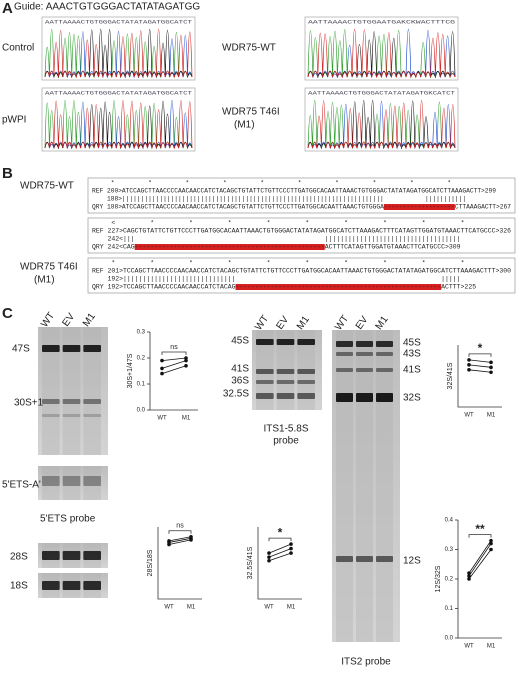 The width and height of the screenshot is (520, 675). I want to click on band-label: 45S, so click(240, 341).